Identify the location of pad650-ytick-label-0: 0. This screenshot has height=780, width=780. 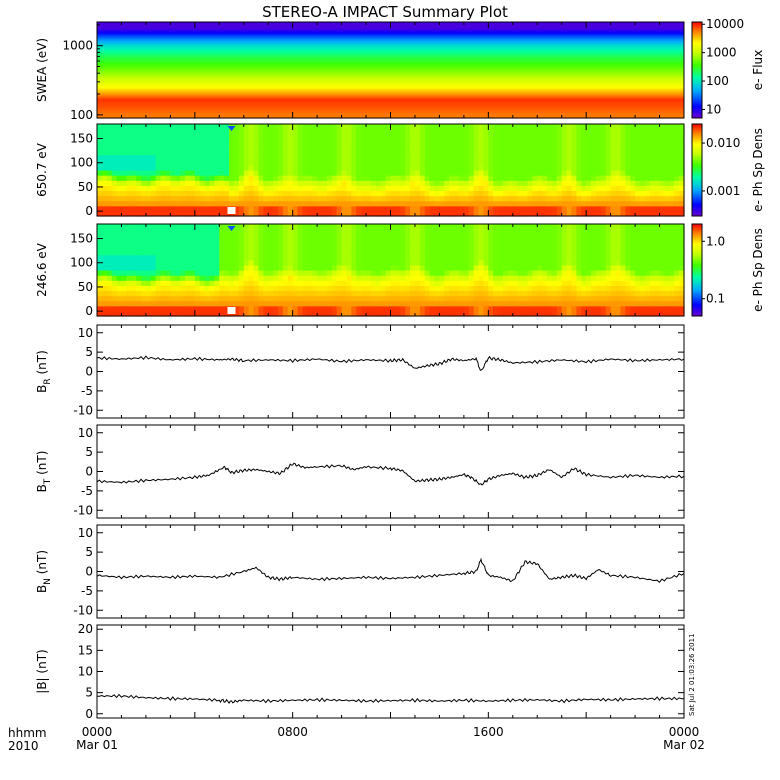
(89, 211).